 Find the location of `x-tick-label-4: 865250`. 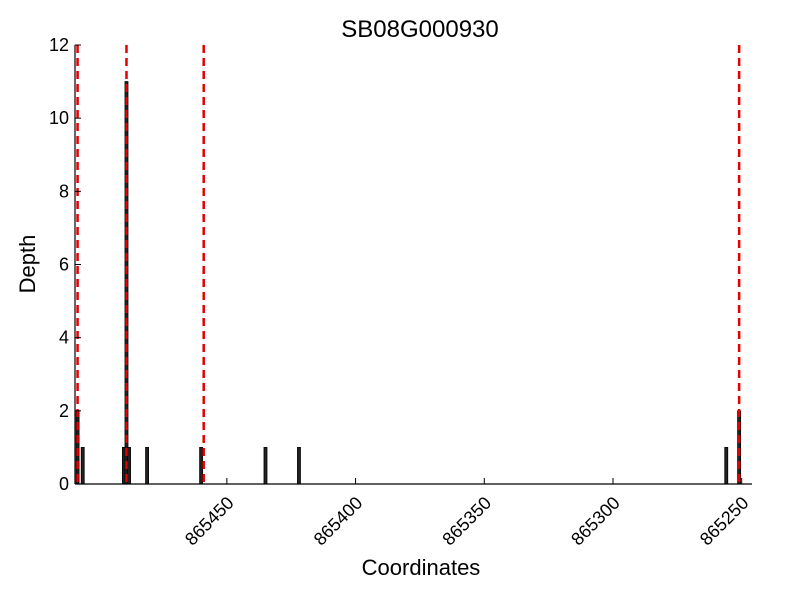

x-tick-label-4: 865250 is located at coordinates (724, 521).